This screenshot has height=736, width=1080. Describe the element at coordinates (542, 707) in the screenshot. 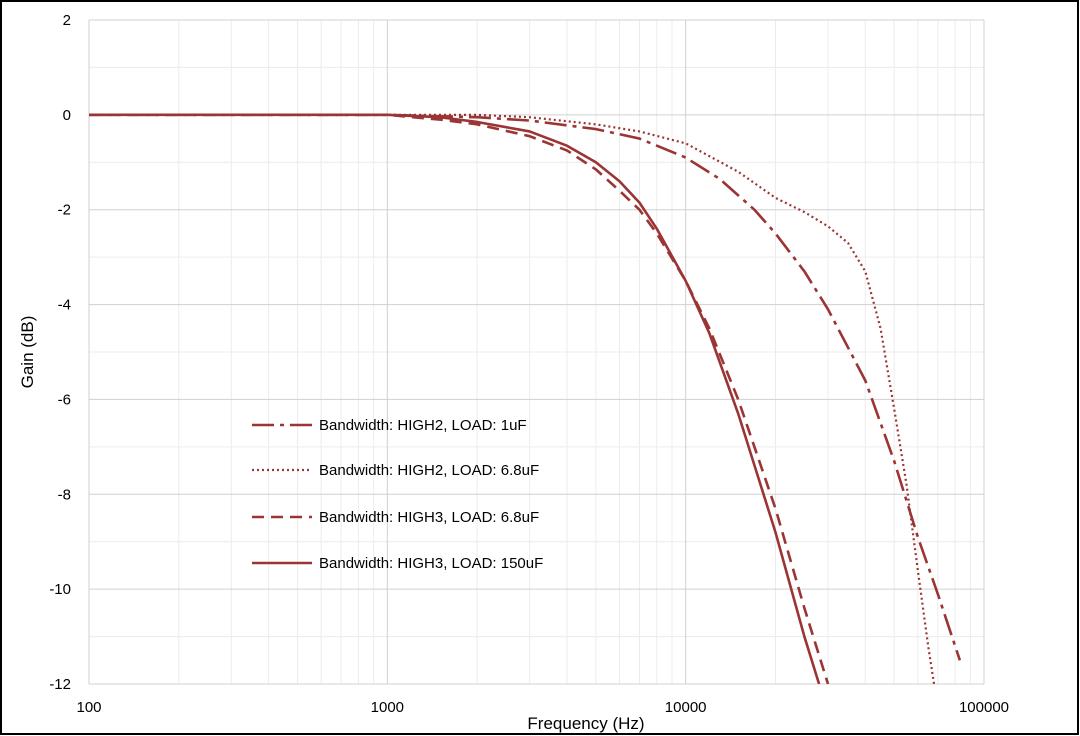

I see `x-axis-tick-labels: 100 1000 10000 100000` at that location.